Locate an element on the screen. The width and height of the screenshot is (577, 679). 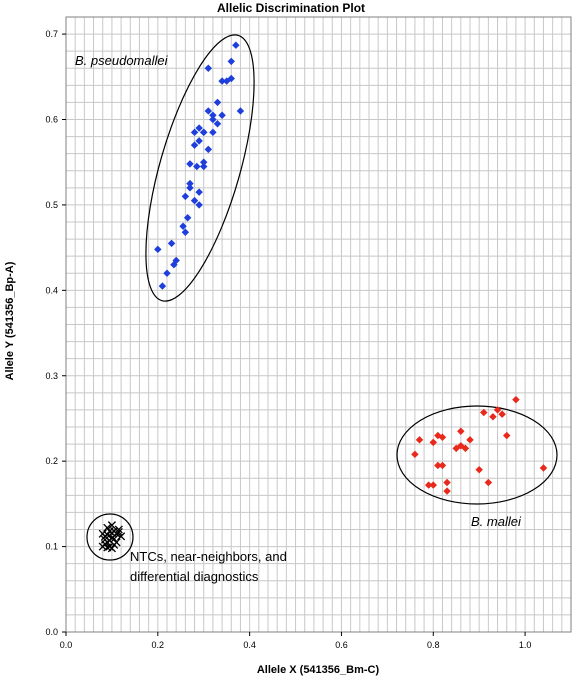
x-tick-label: 0.6 is located at coordinates (341, 645).